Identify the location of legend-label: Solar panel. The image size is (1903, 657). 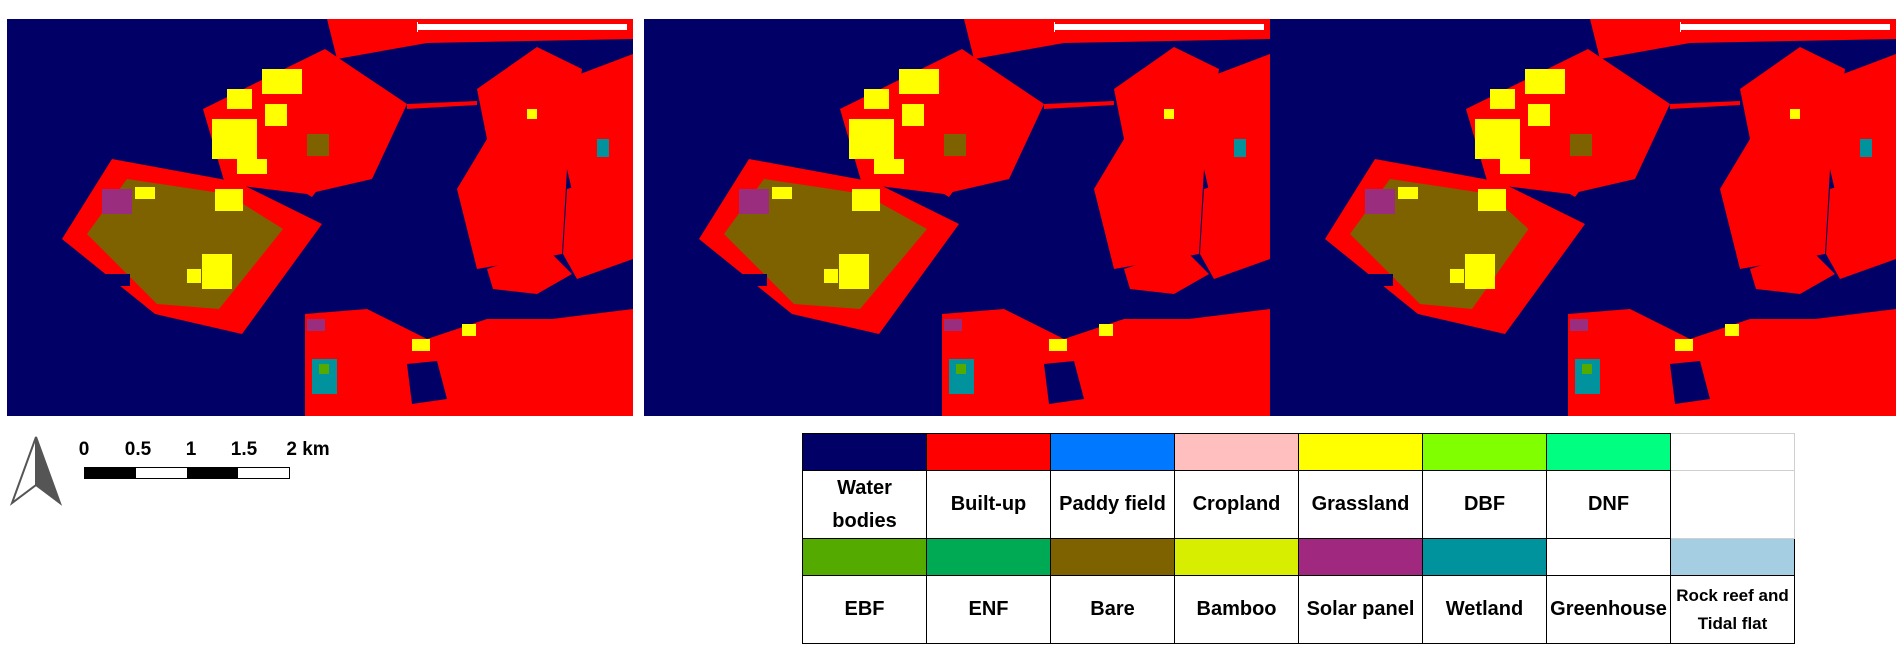
(1360, 609).